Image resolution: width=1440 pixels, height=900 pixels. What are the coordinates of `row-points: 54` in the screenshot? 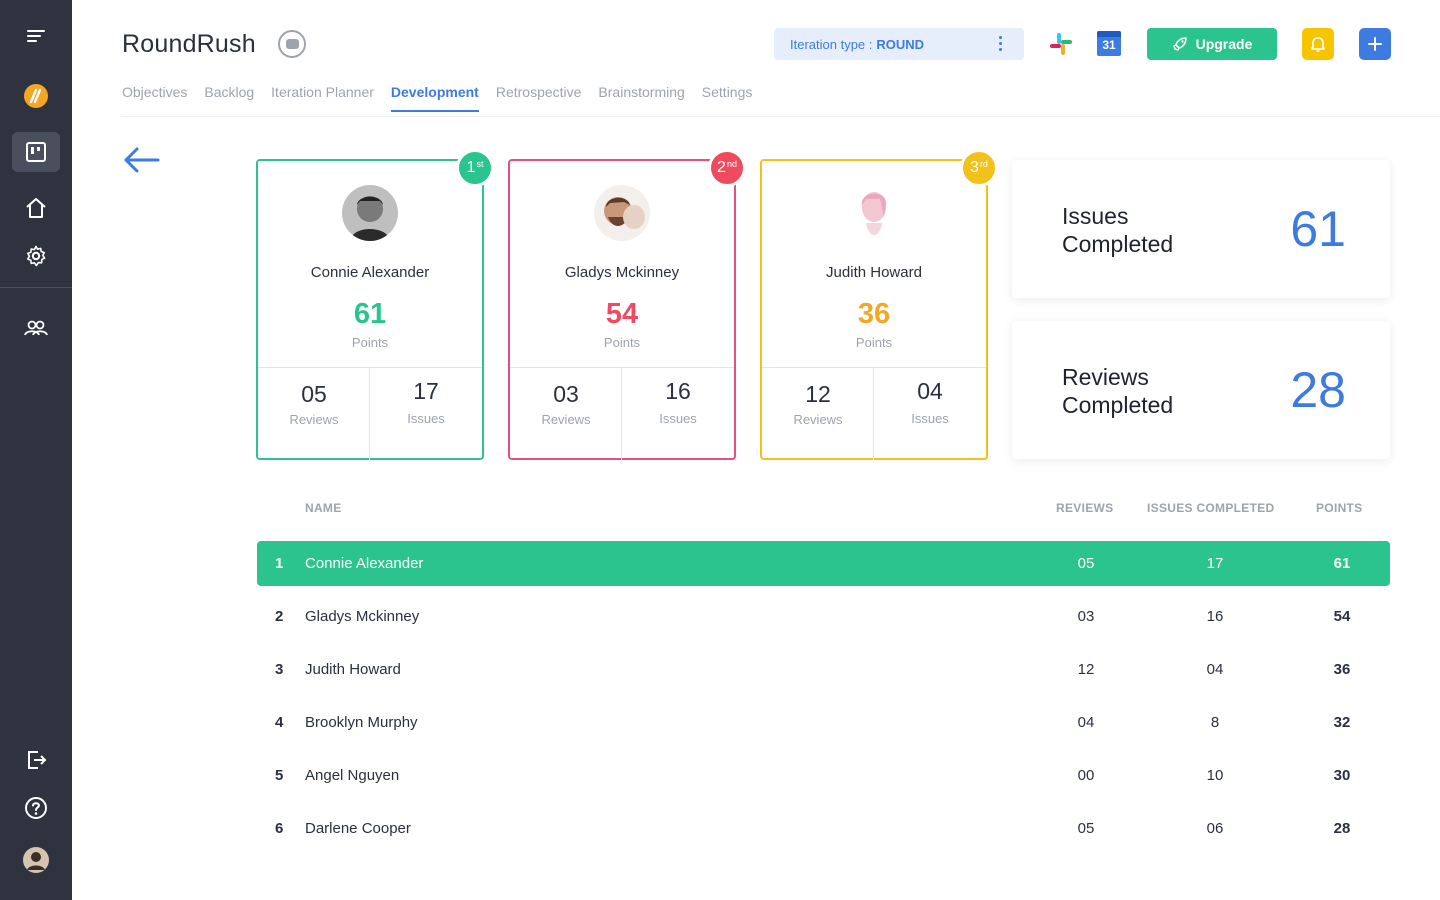 It's located at (1342, 616).